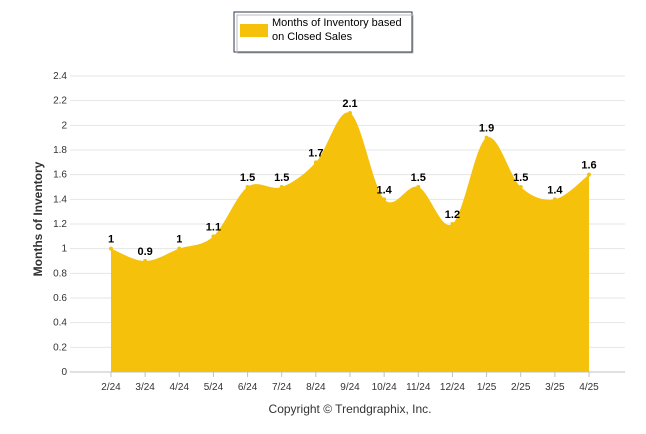 The image size is (646, 434). I want to click on x-tick-label: 4/24, so click(180, 387).